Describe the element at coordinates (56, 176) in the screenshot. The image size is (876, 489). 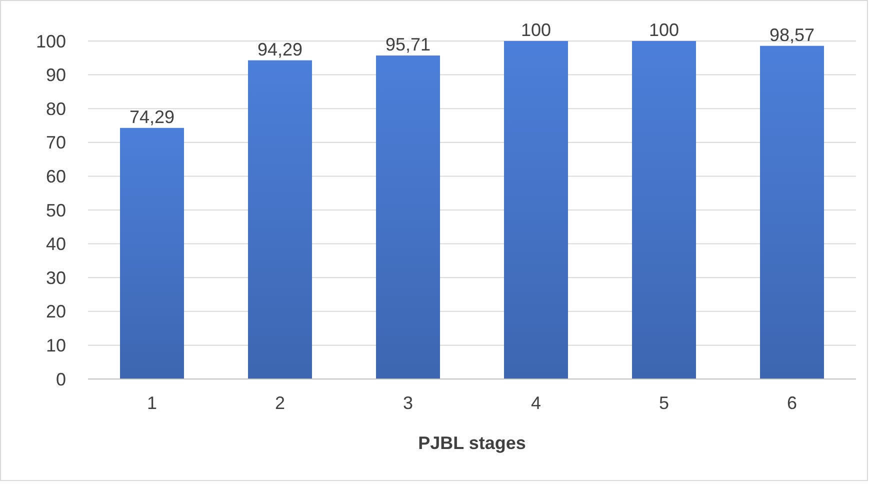
I see `y-tick-label: 60` at that location.